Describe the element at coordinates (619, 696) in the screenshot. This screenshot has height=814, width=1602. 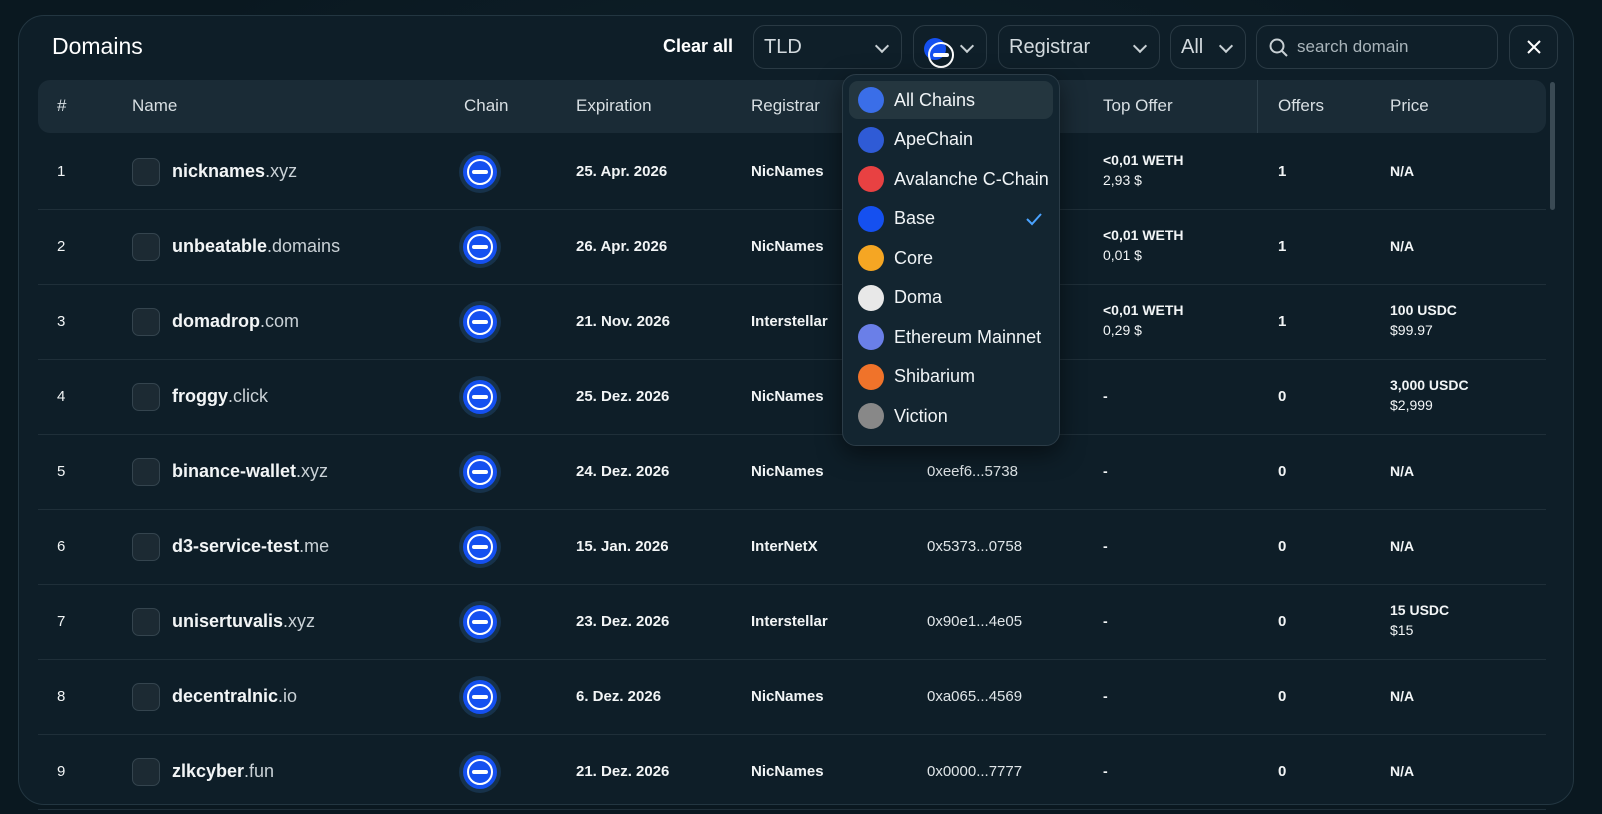
I see `expiration: 6. Dez. 2026` at that location.